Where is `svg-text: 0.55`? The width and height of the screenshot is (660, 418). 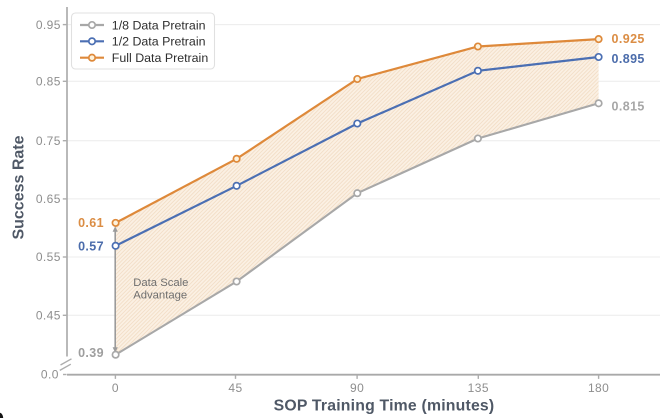
svg-text: 0.55 is located at coordinates (48, 257).